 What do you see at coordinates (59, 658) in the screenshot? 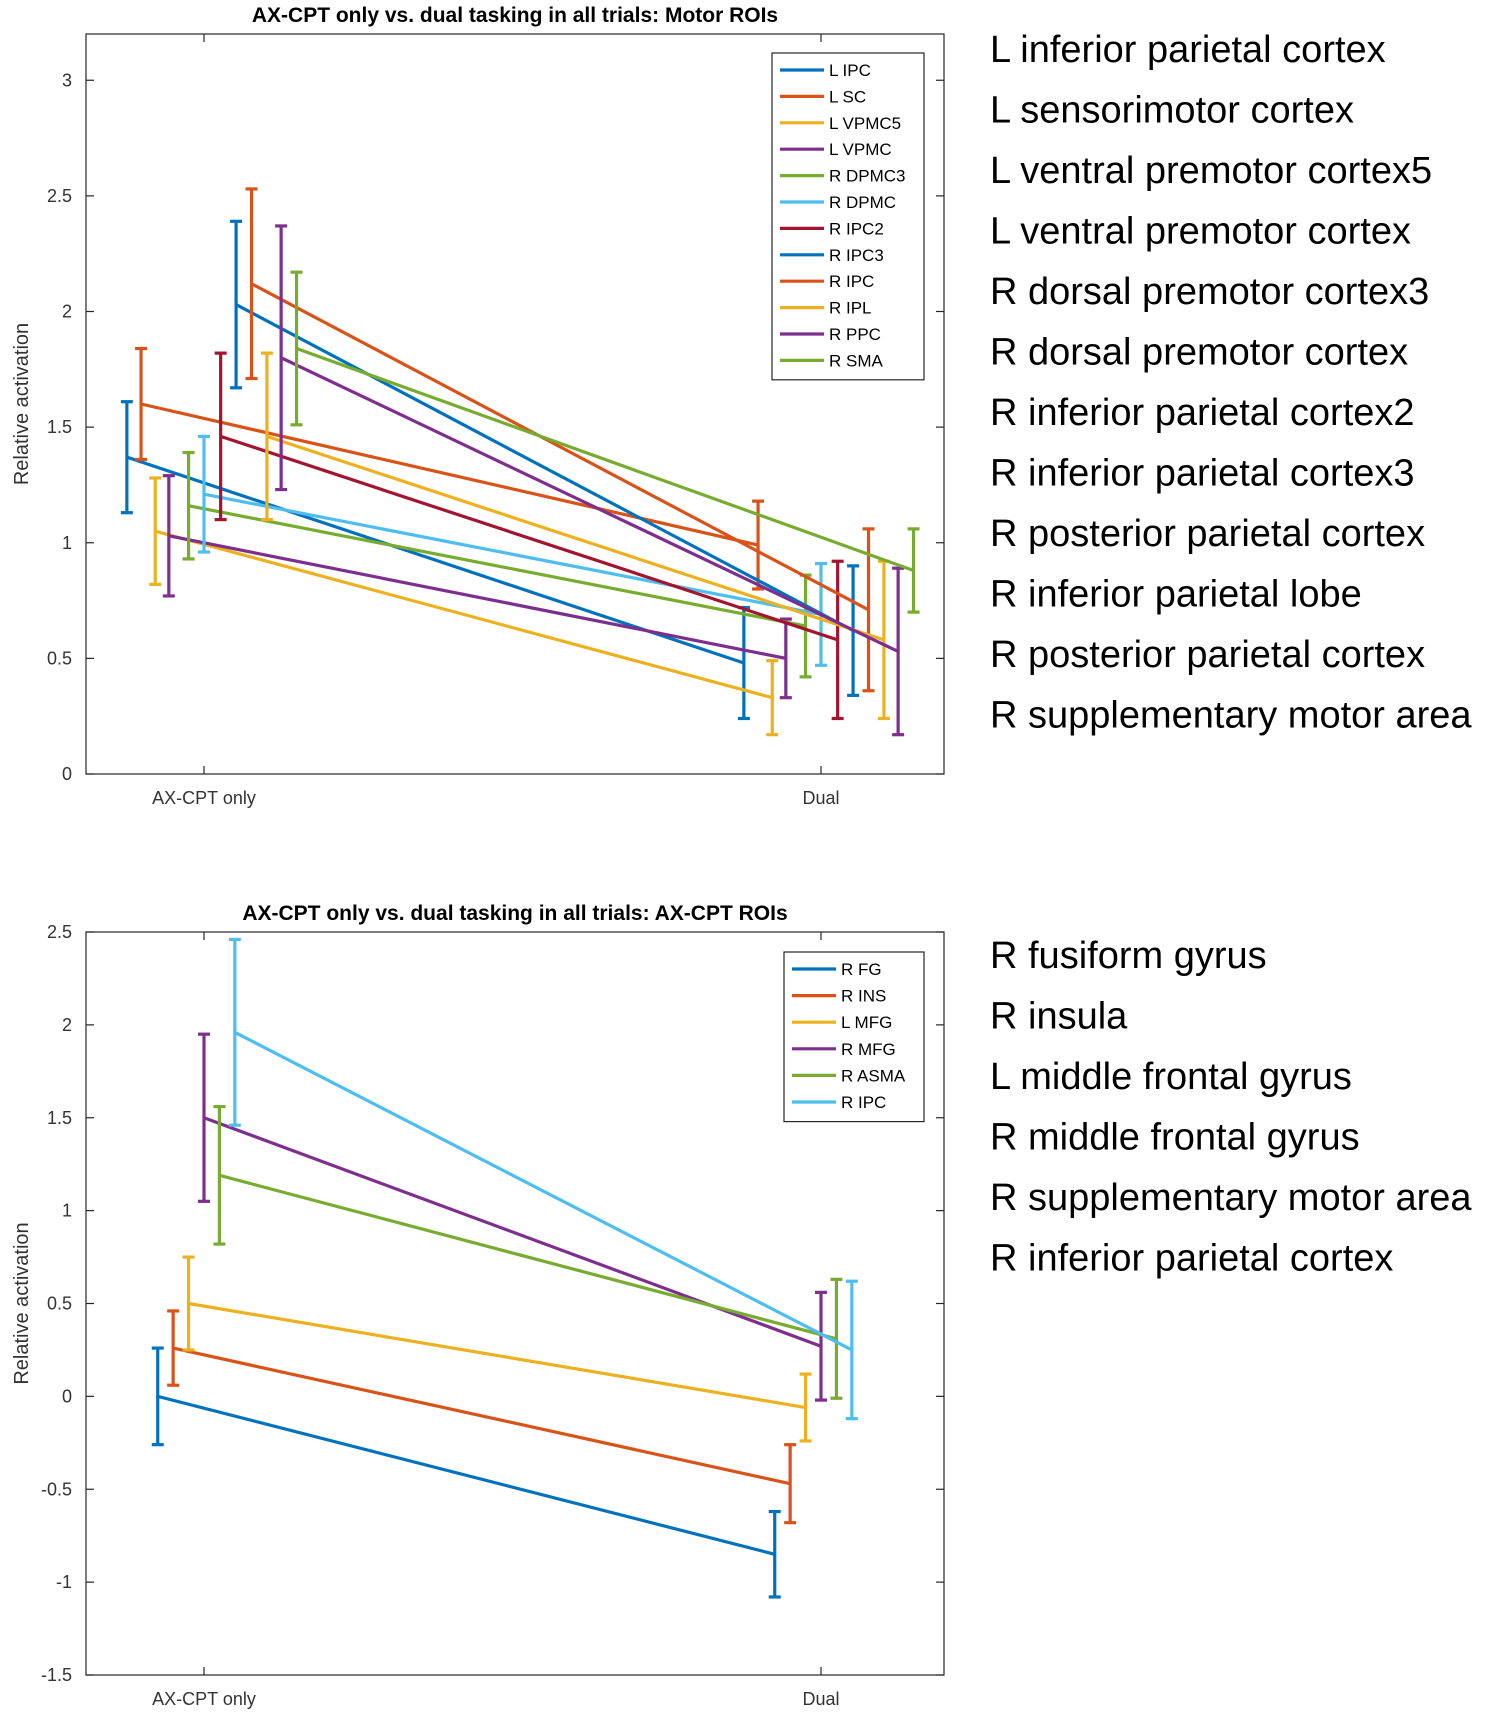
I see `motor-ytick-label: 0.5` at bounding box center [59, 658].